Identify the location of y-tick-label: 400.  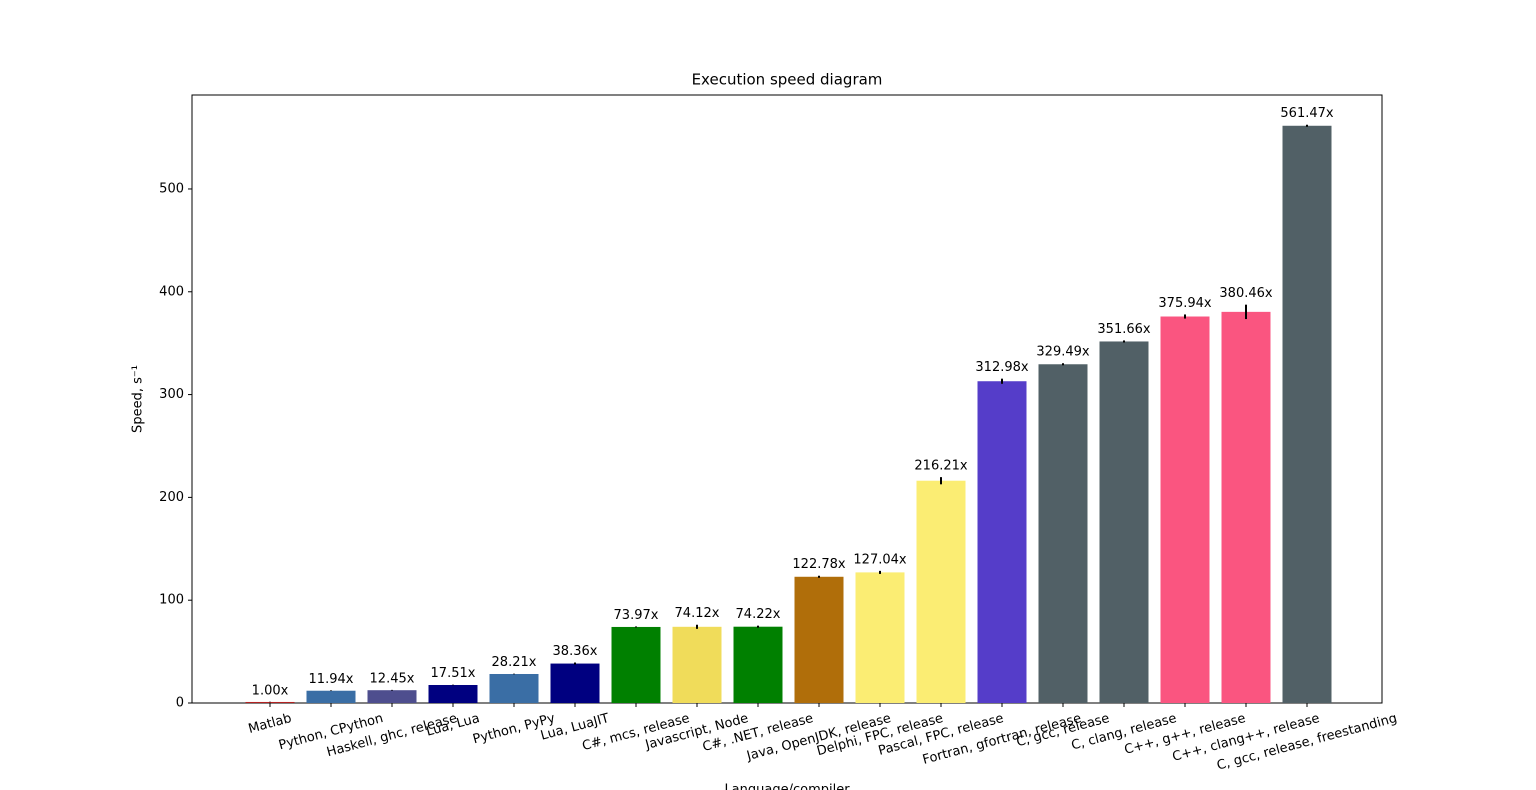
(171, 291).